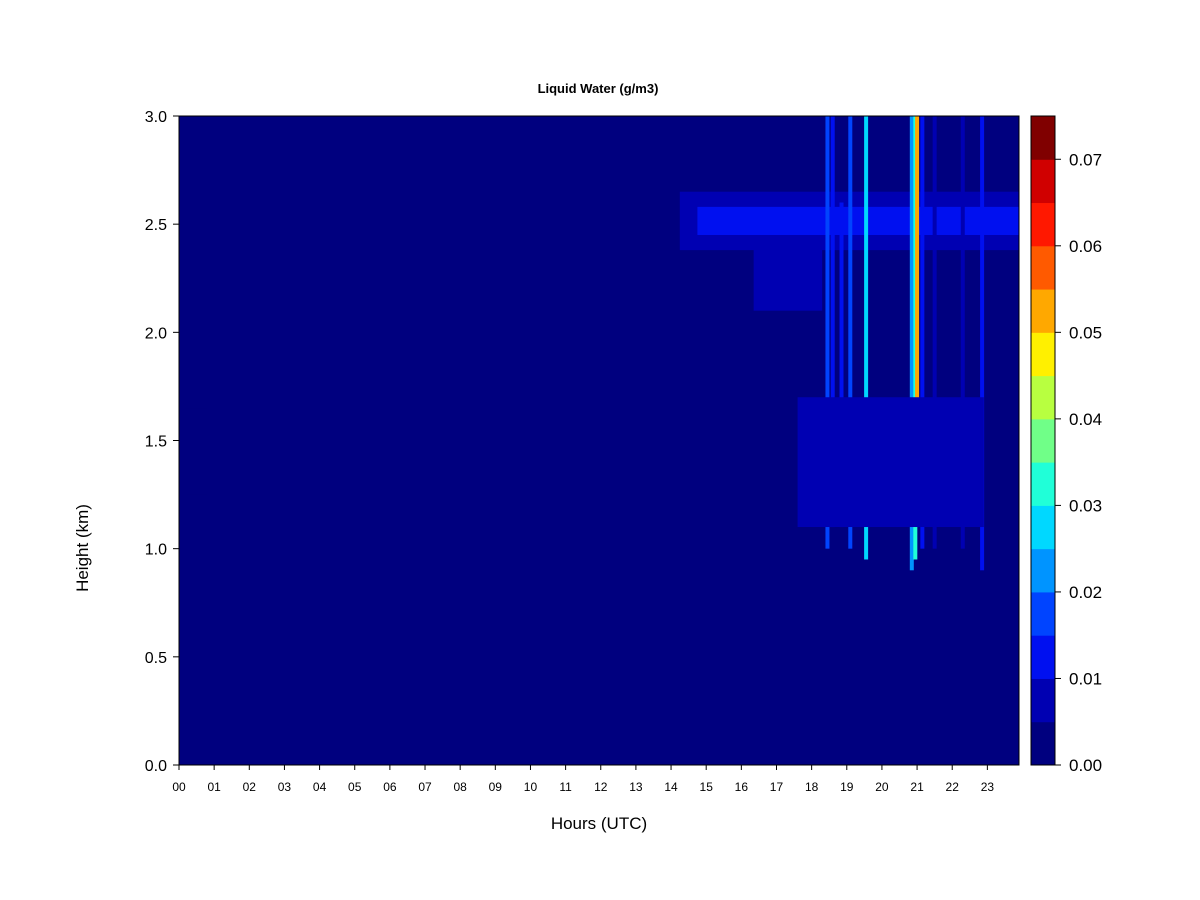 The image size is (1200, 900). I want to click on x-tick-label: 02, so click(250, 787).